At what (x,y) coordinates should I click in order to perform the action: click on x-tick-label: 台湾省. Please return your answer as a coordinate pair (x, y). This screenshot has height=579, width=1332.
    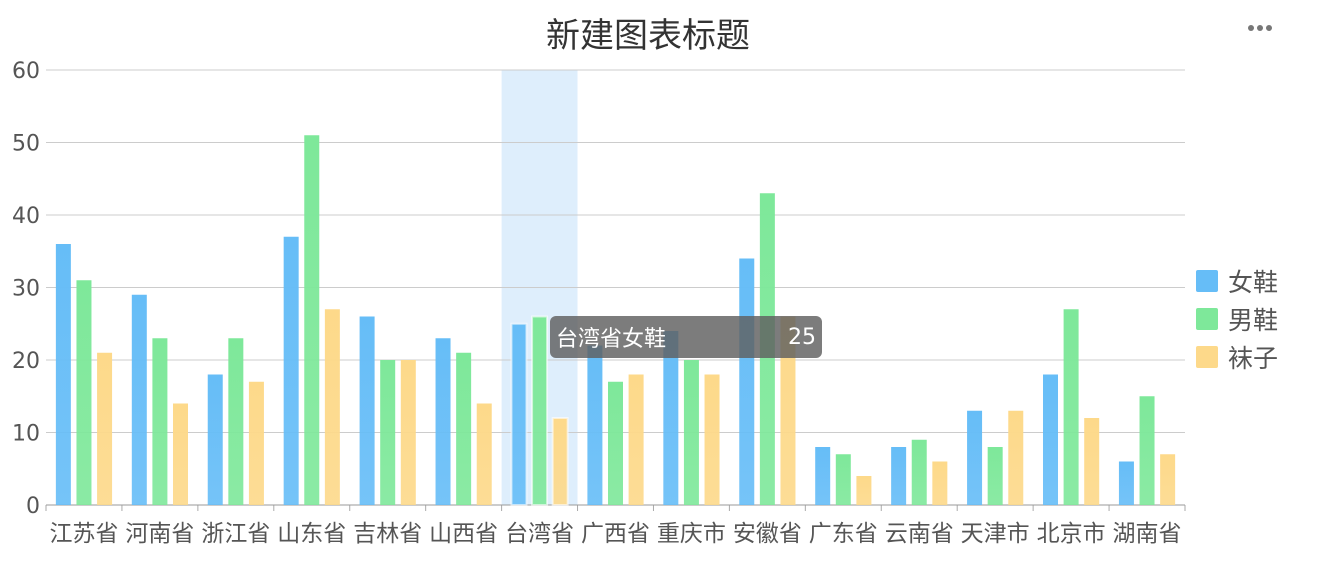
    Looking at the image, I should click on (539, 534).